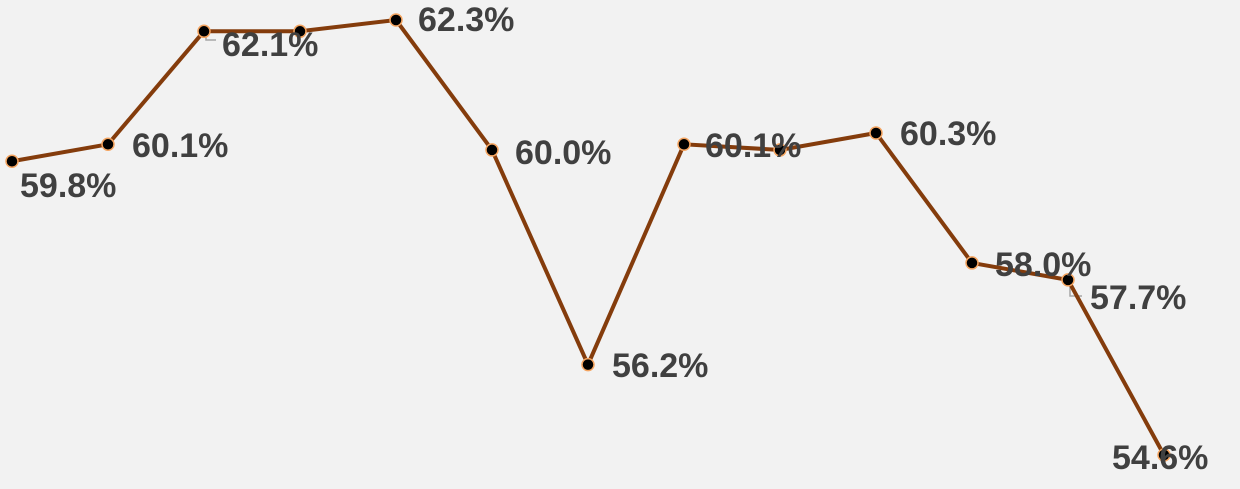  I want to click on data-label: 56.2%, so click(660, 366).